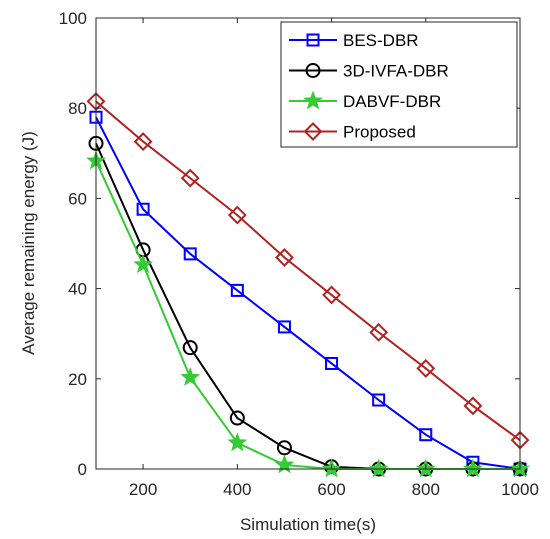 This screenshot has height=539, width=550. What do you see at coordinates (331, 489) in the screenshot?
I see `x-tick-label: 600` at bounding box center [331, 489].